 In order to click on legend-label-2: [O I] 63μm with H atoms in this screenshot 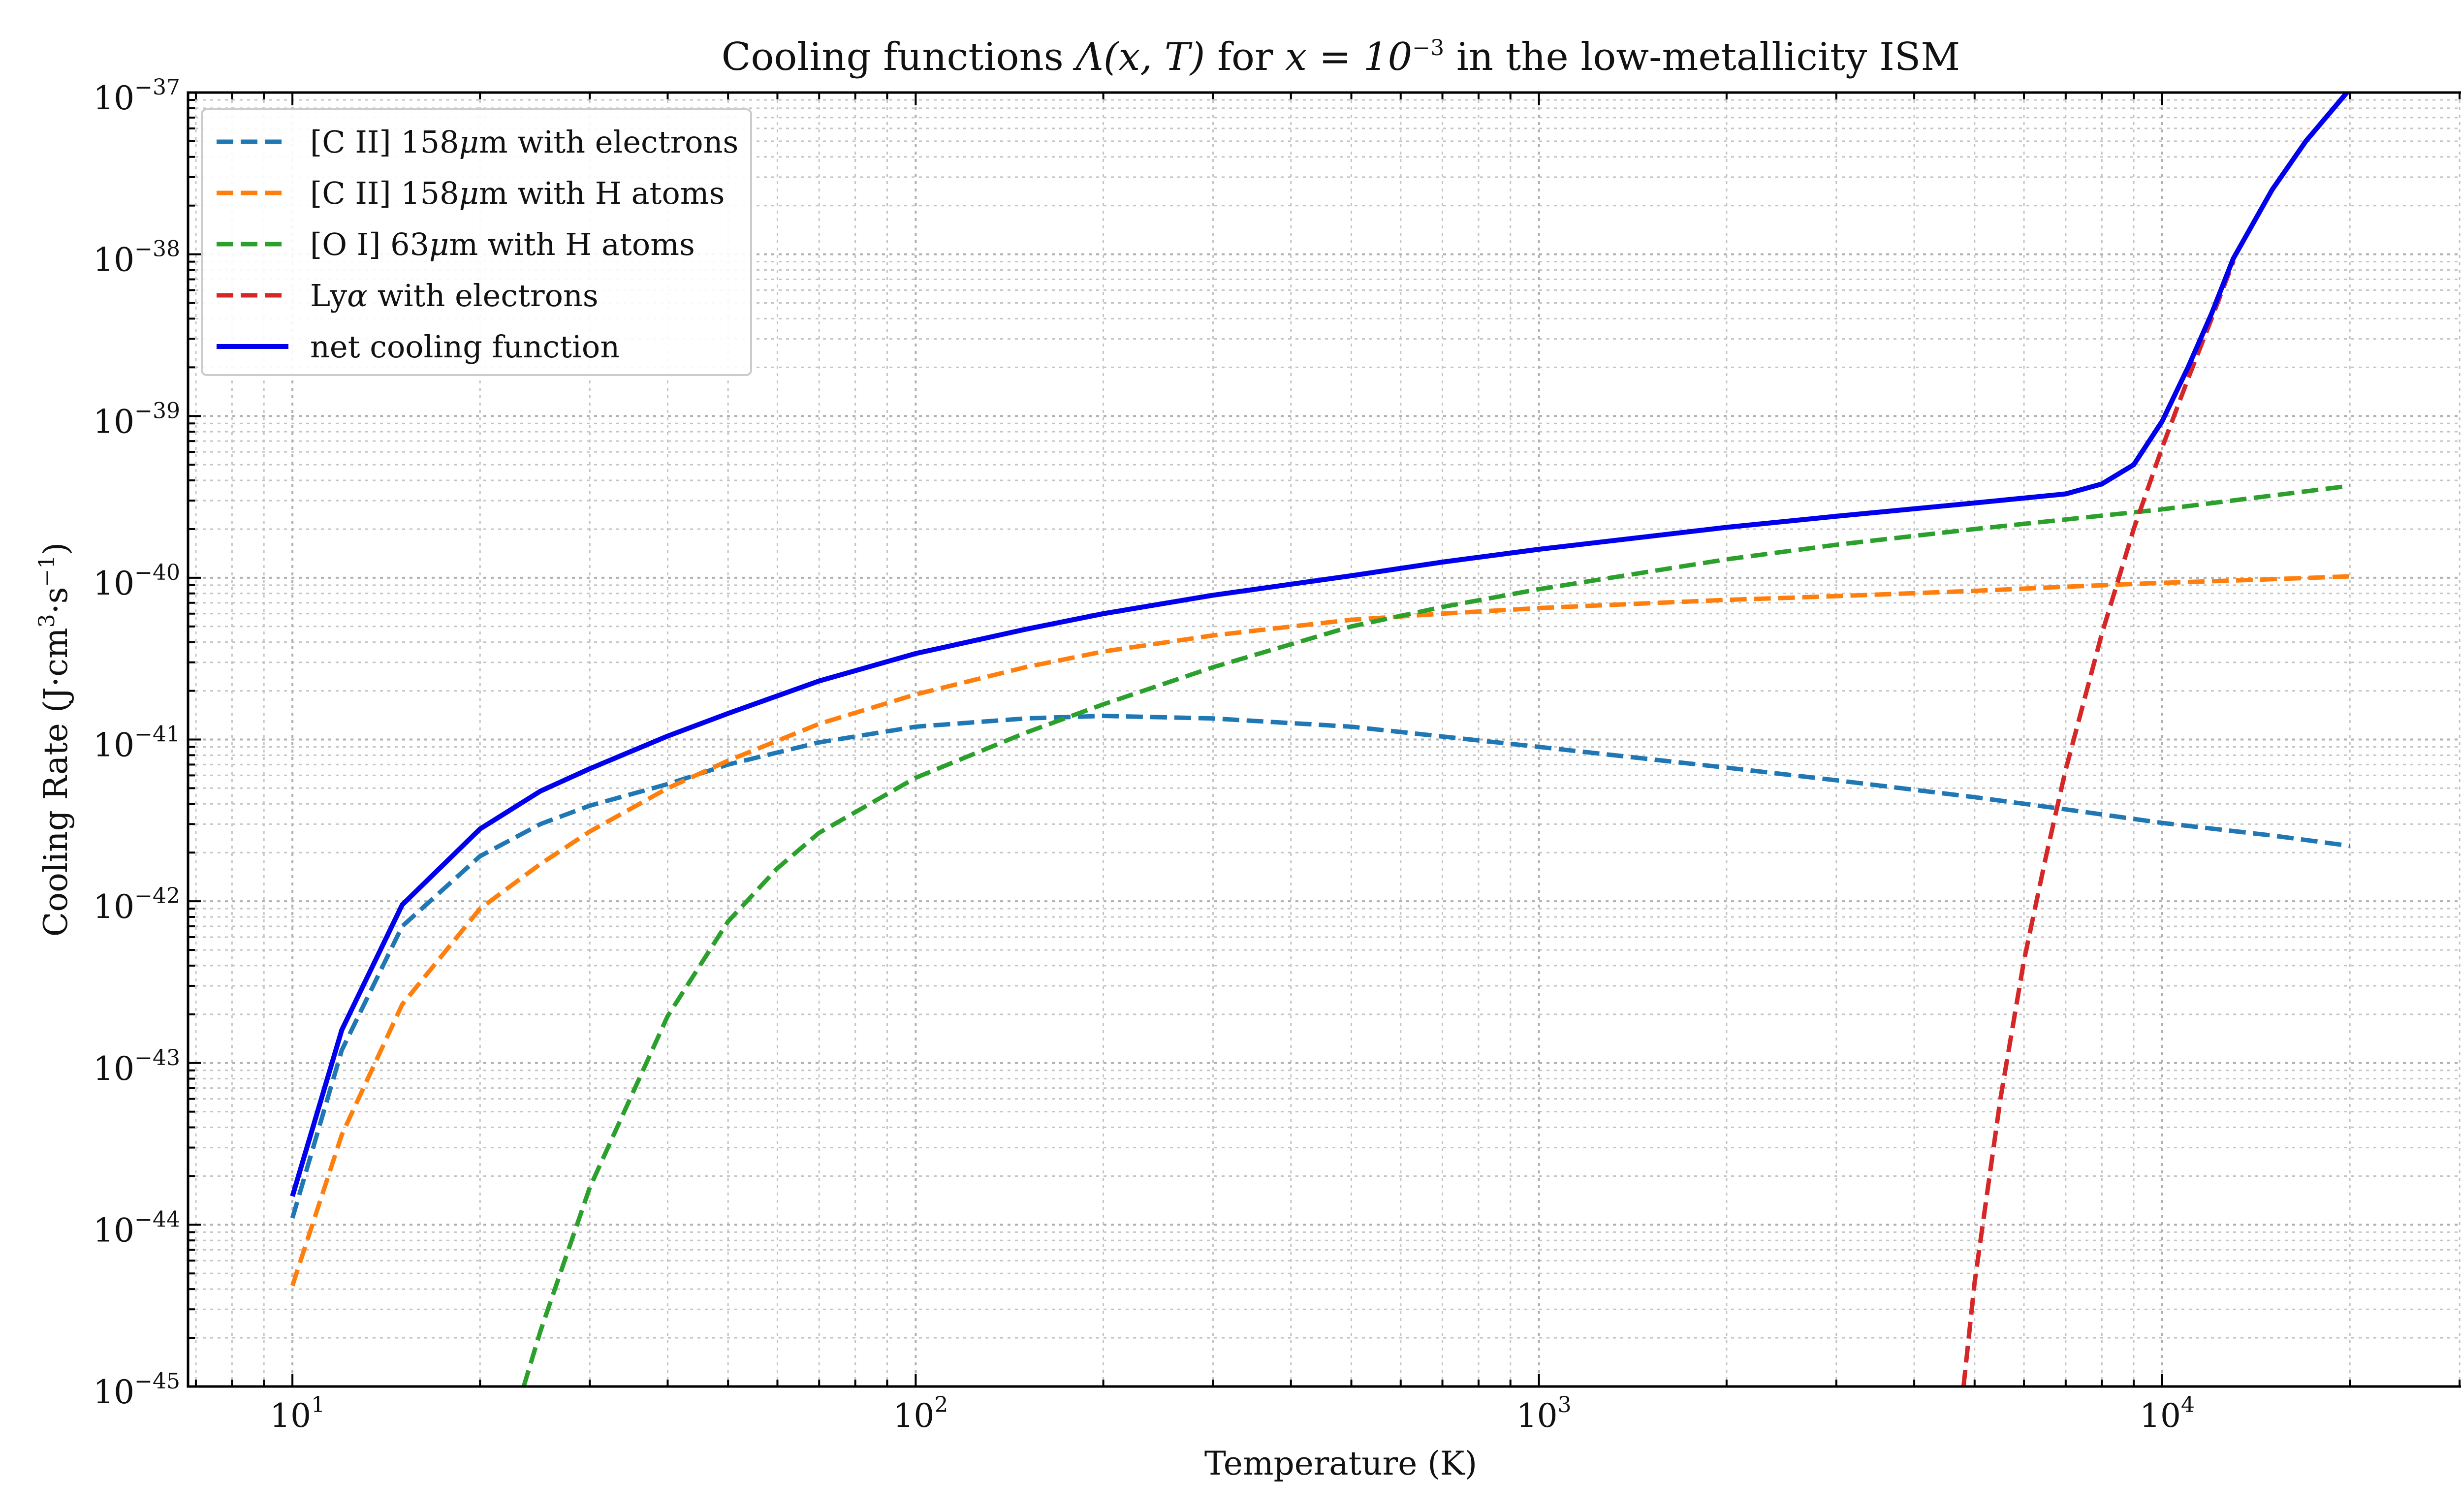, I will do `click(502, 244)`.